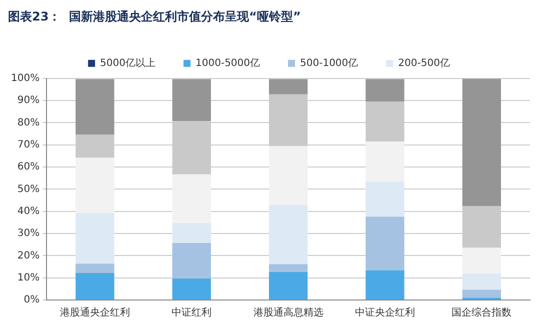 Image resolution: width=550 pixels, height=334 pixels. What do you see at coordinates (329, 63) in the screenshot?
I see `legend-label: 500-1000亿` at bounding box center [329, 63].